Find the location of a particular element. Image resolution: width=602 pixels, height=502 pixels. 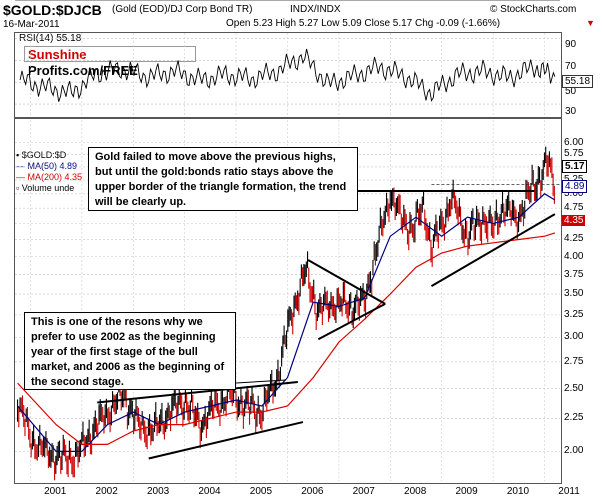

price-tick-label: 2.00 is located at coordinates (574, 451).